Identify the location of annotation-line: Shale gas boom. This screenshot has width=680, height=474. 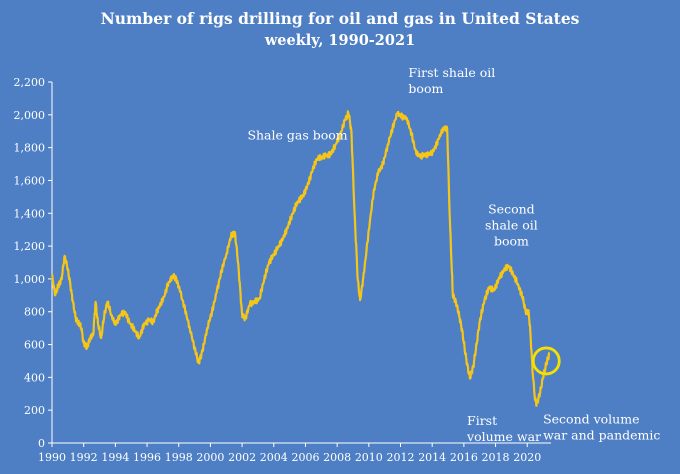
(297, 134).